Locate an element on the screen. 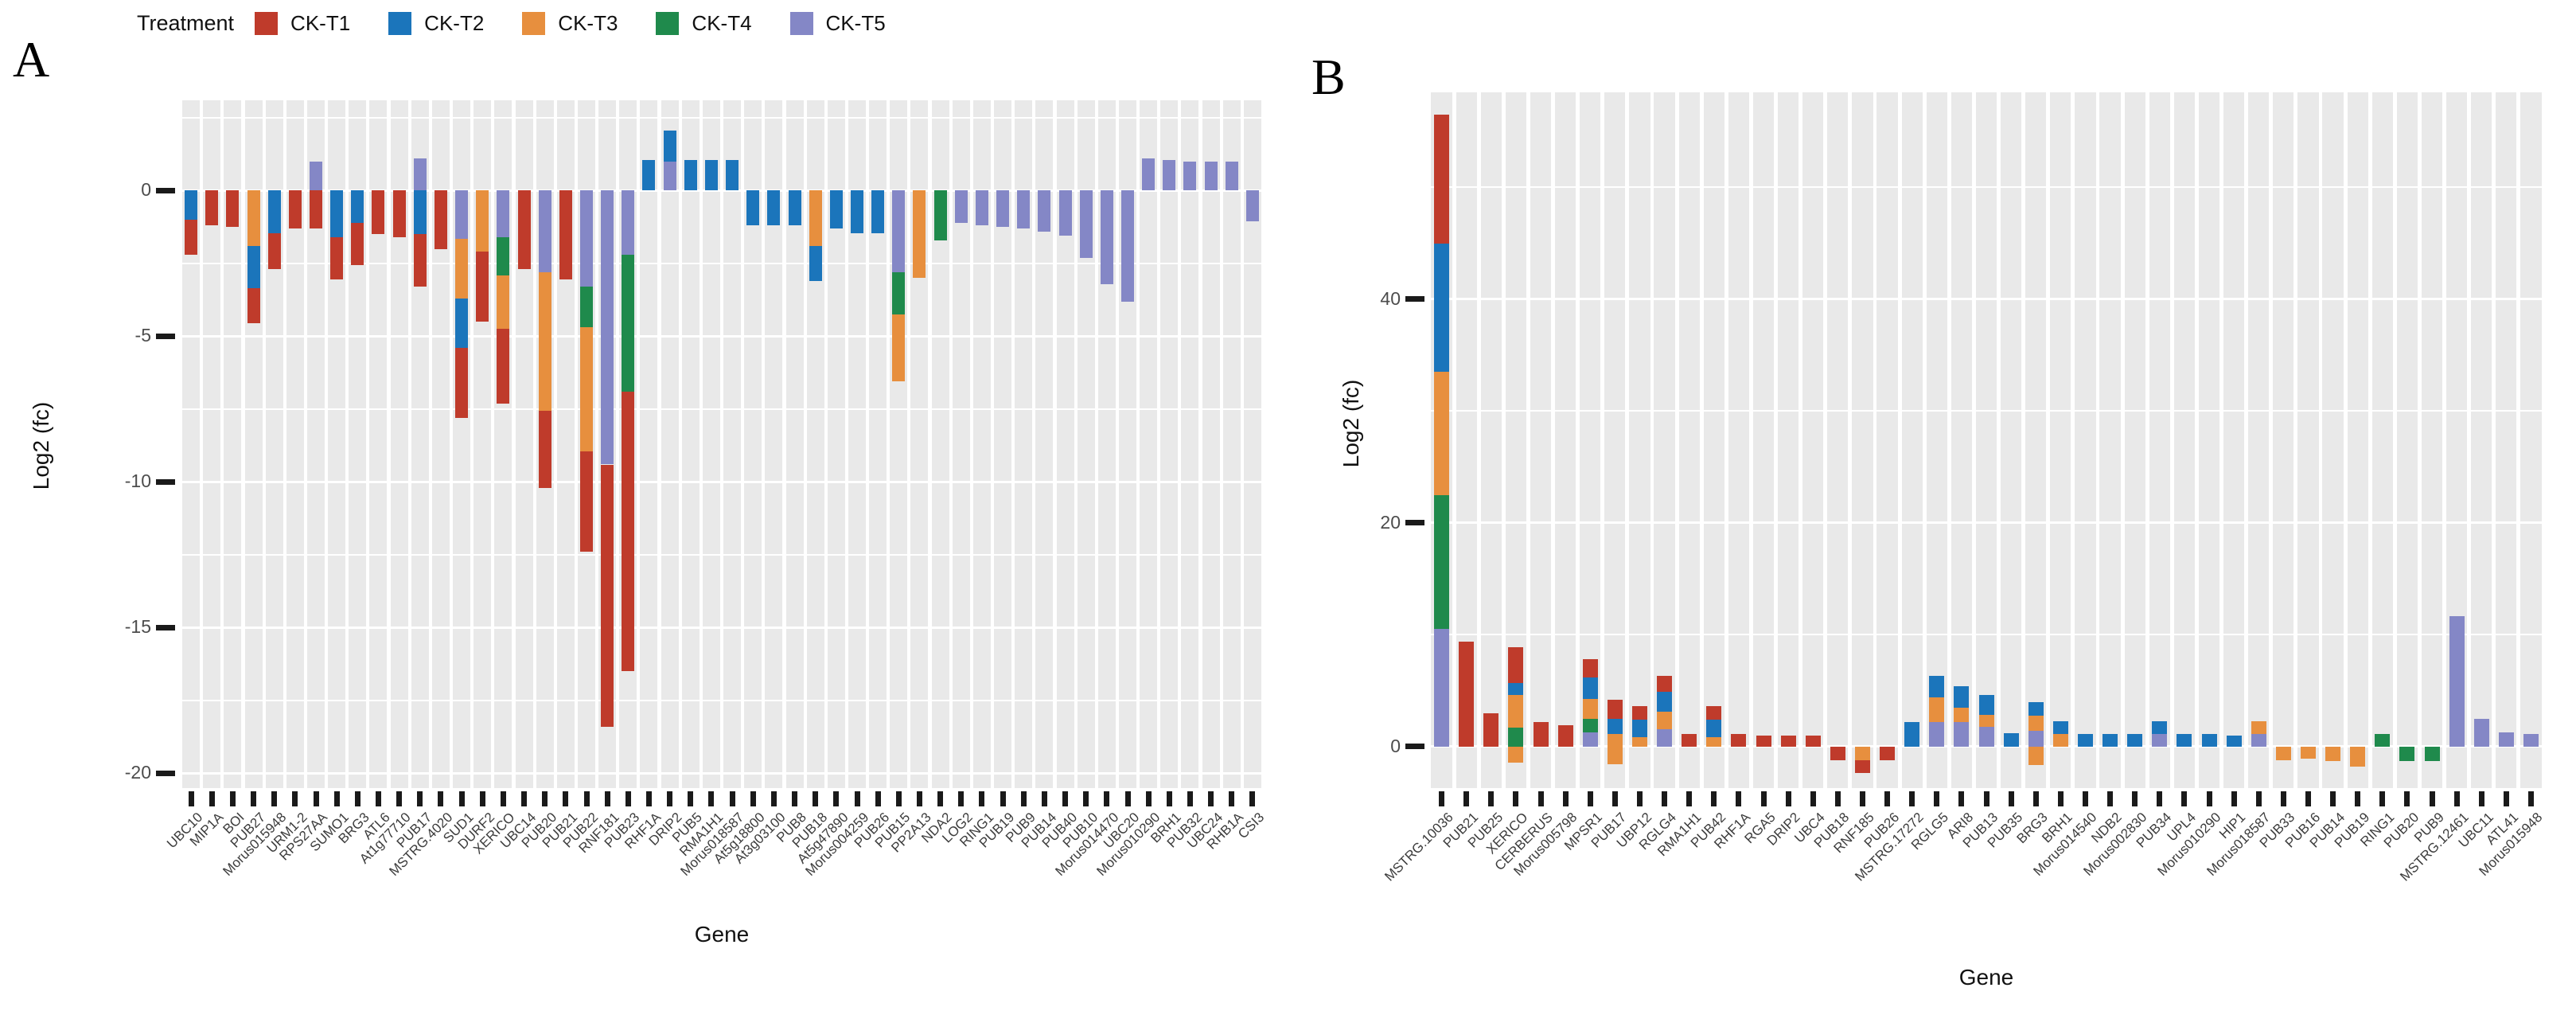 The image size is (2576, 1015). legend-item: CK-T1 is located at coordinates (302, 23).